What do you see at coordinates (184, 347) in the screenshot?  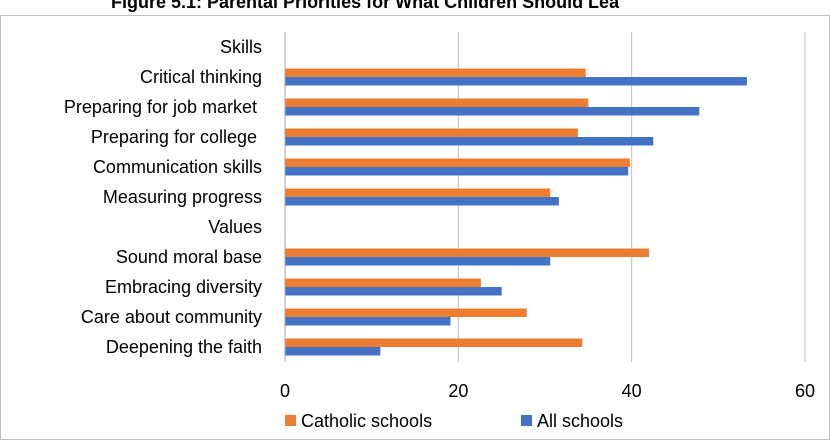 I see `category-label: Deepening the faith` at bounding box center [184, 347].